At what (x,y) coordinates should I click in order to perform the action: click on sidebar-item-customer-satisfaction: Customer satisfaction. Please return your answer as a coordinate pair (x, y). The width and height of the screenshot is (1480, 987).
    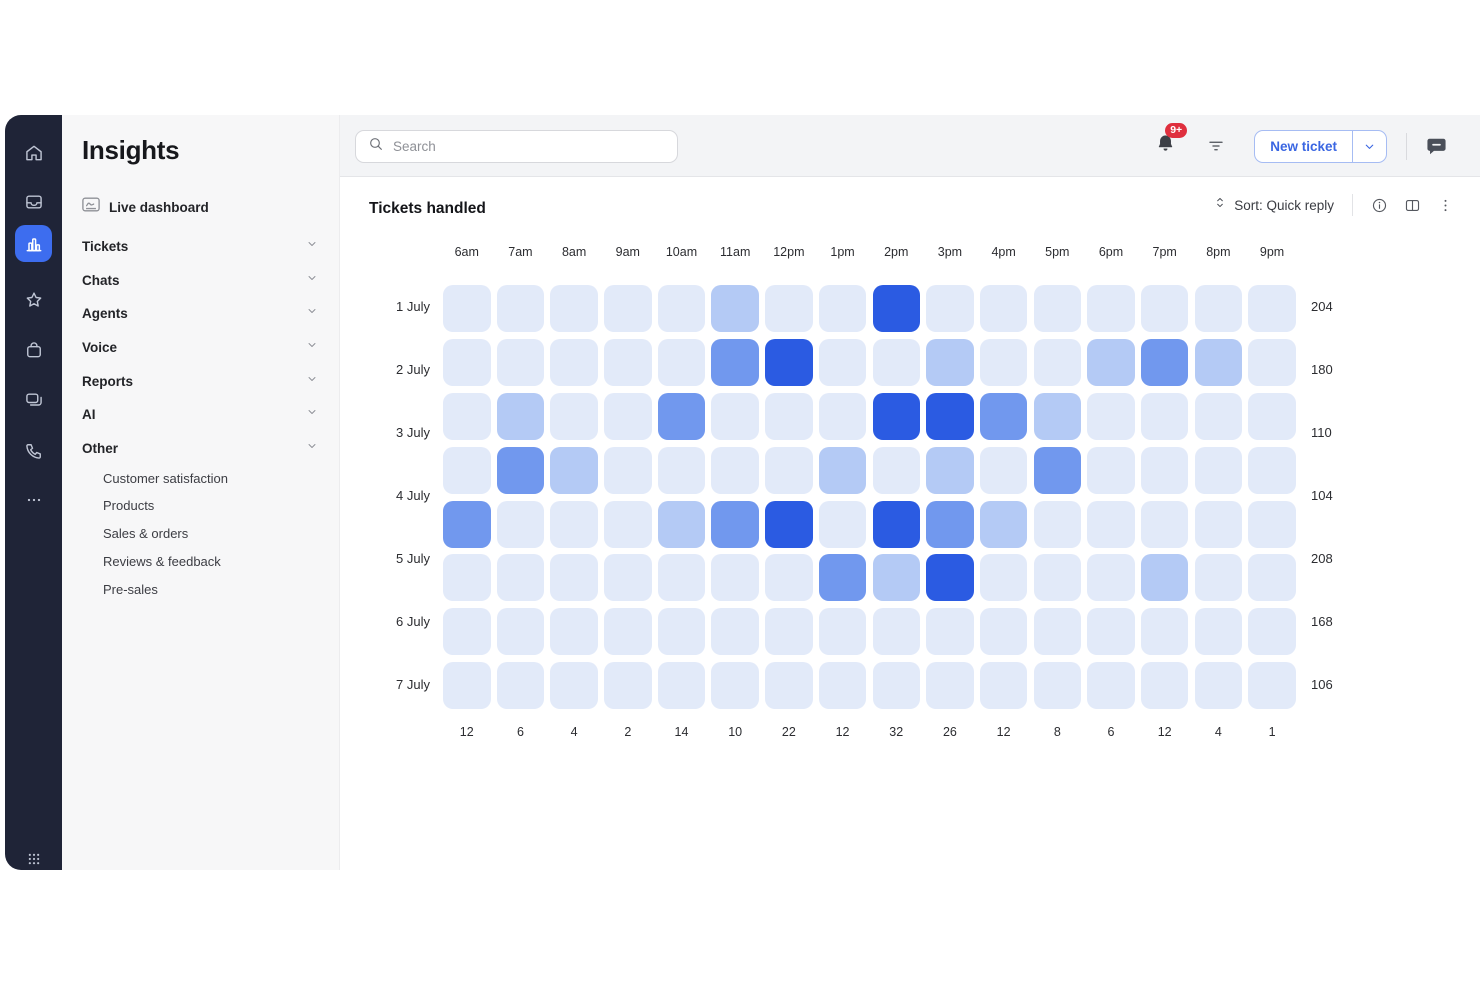
    Looking at the image, I should click on (165, 478).